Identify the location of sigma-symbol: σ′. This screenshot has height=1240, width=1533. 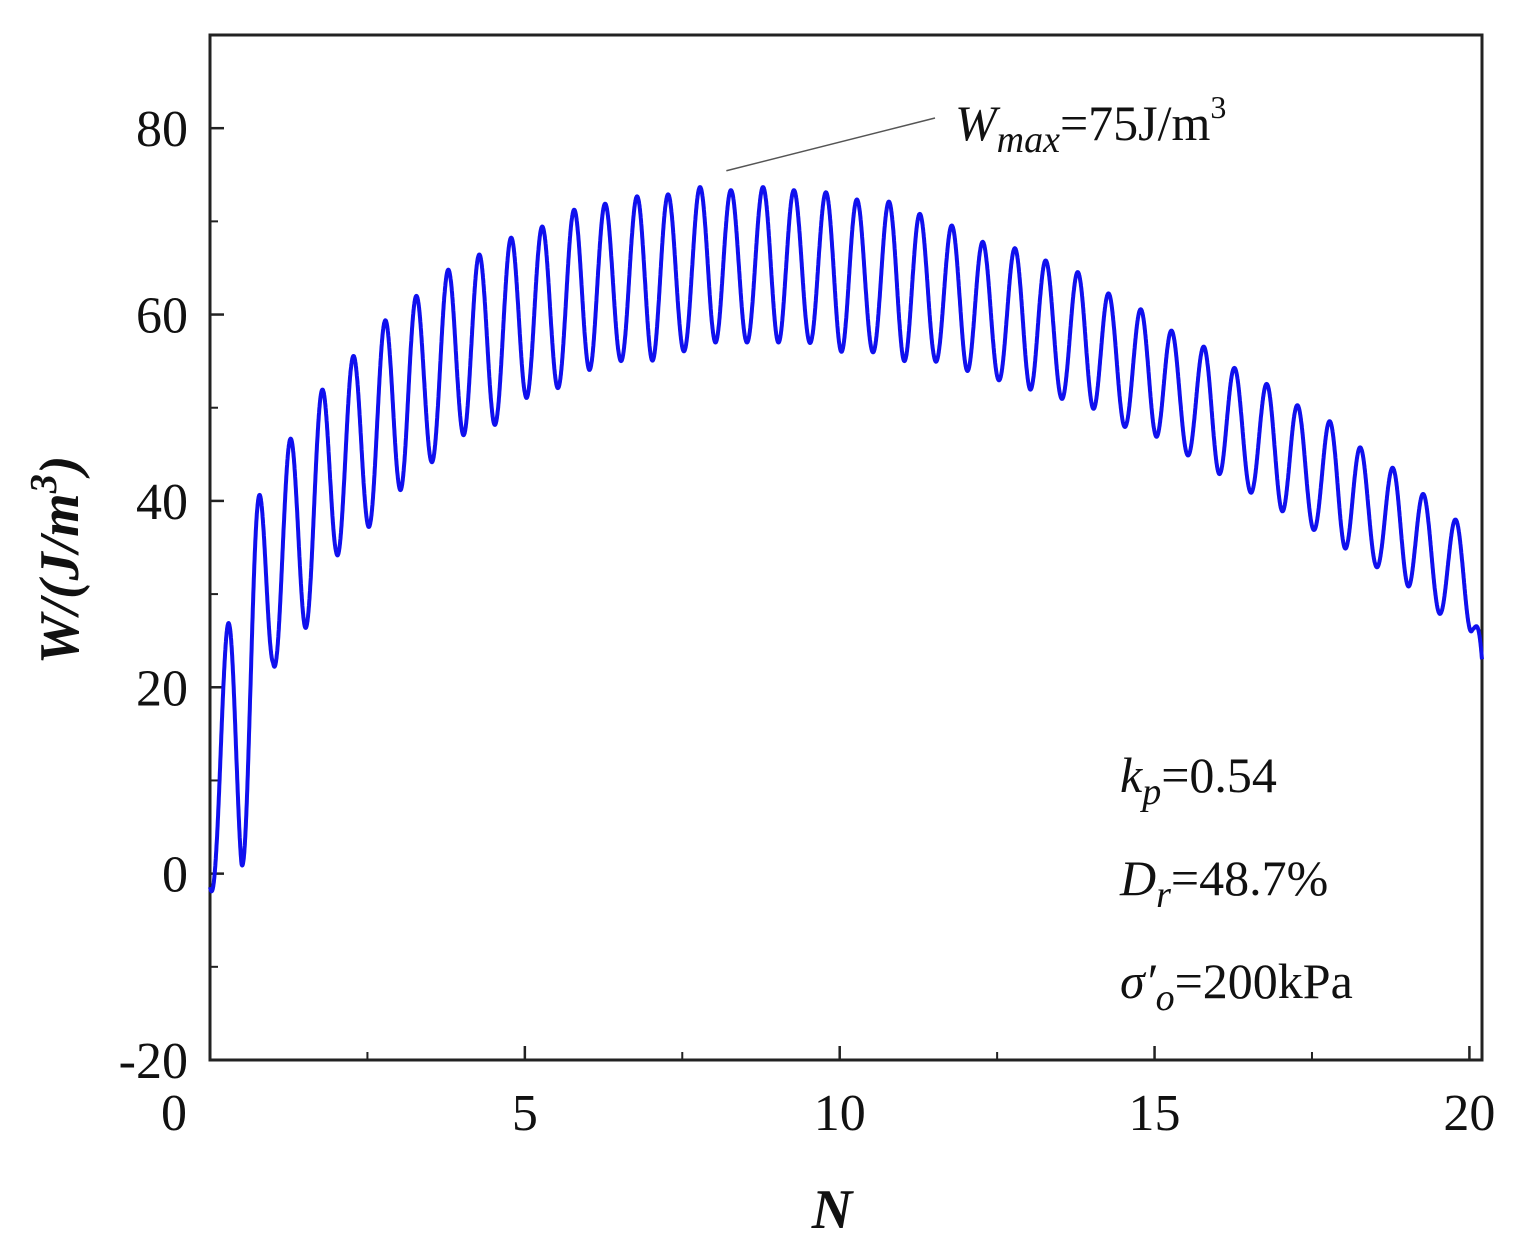
(1138, 981).